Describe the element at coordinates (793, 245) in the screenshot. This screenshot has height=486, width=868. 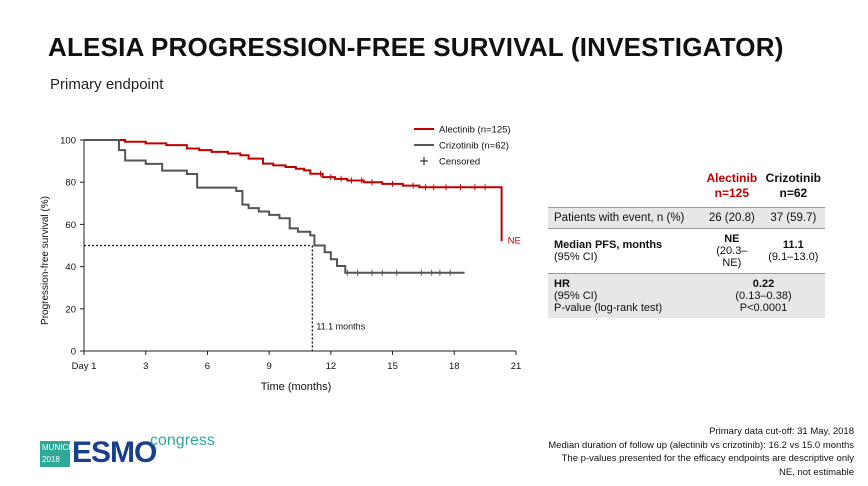
I see `cell-value: 11.1` at that location.